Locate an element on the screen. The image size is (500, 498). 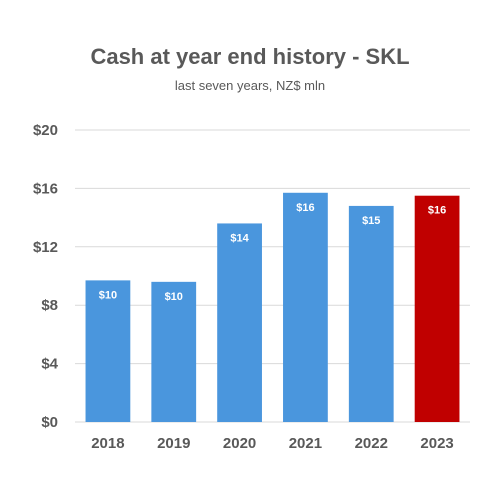
y-tick-label: $12 is located at coordinates (45, 247).